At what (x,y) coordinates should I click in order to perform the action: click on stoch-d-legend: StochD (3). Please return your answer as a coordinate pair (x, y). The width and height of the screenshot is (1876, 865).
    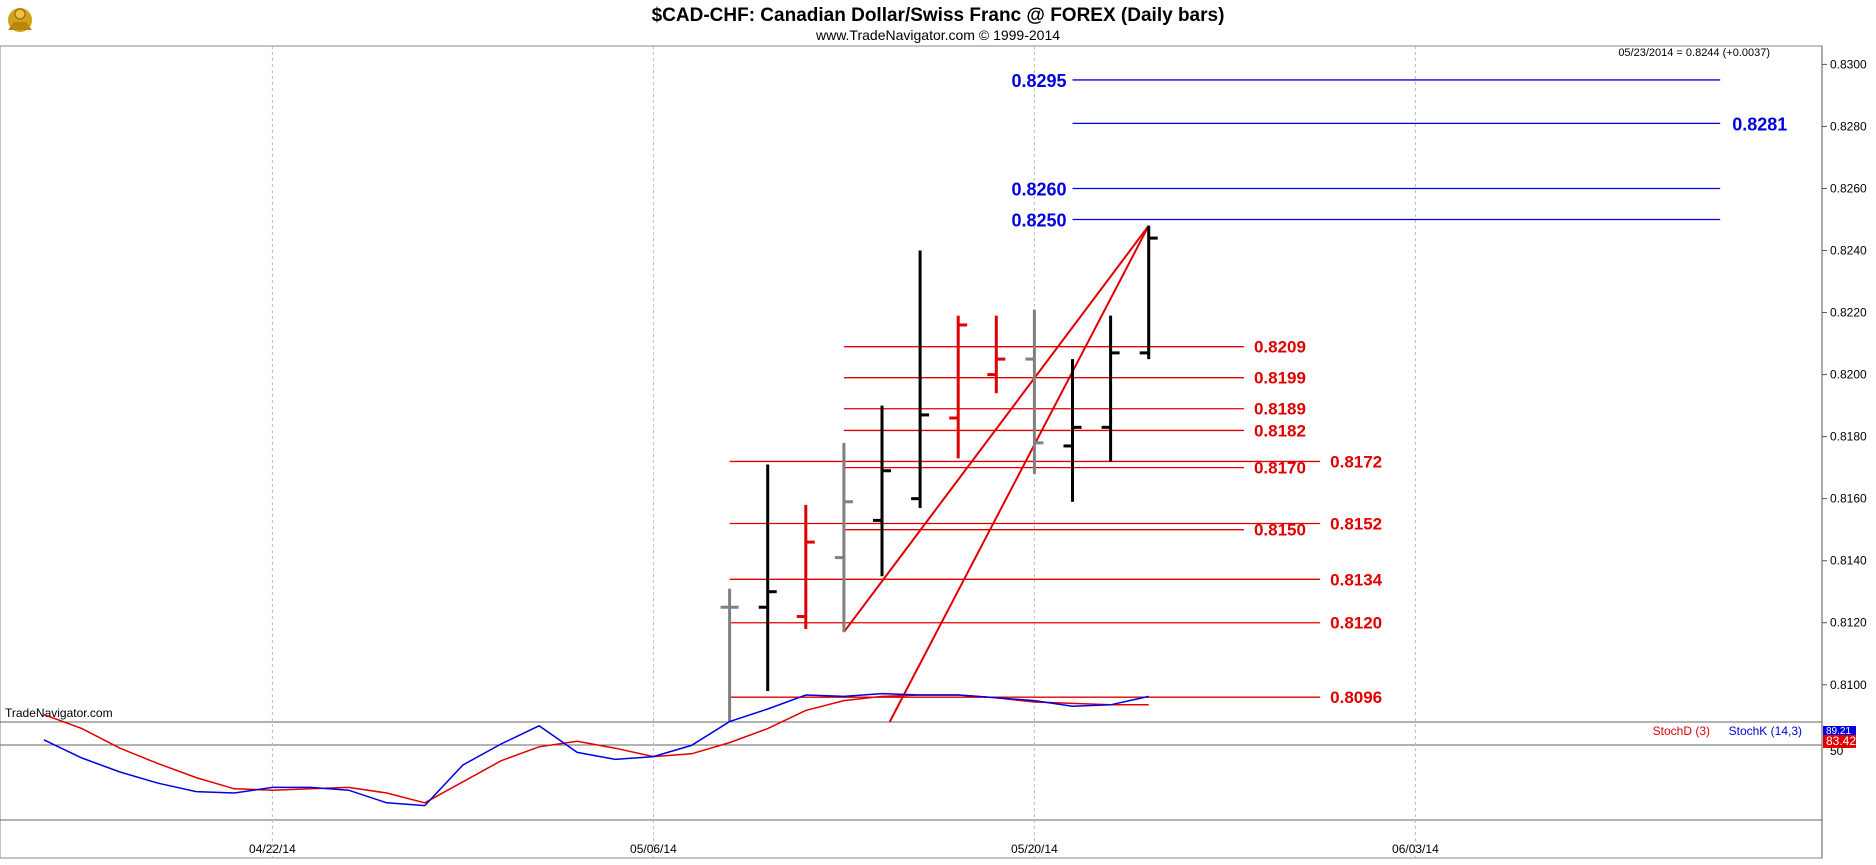
    Looking at the image, I should click on (1681, 731).